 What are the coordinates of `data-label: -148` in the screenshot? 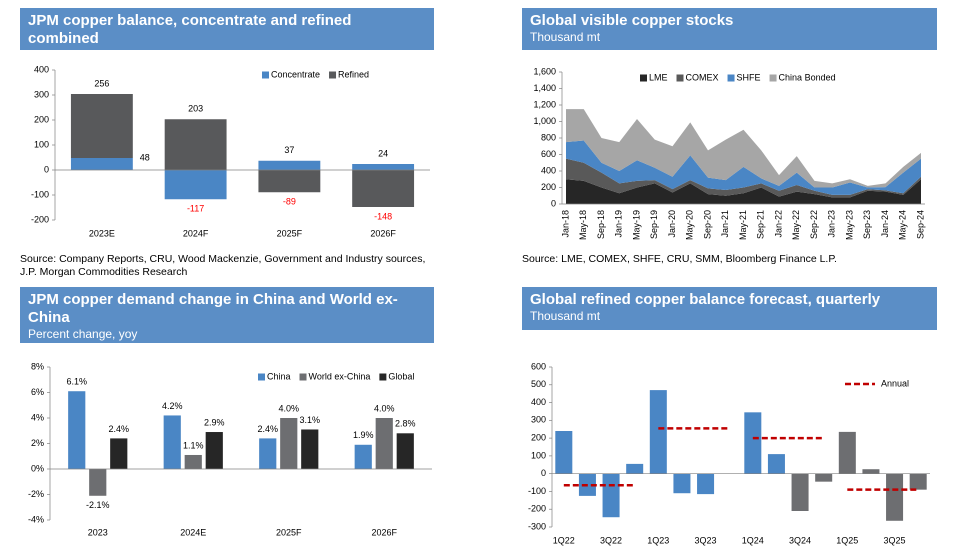 It's located at (383, 216).